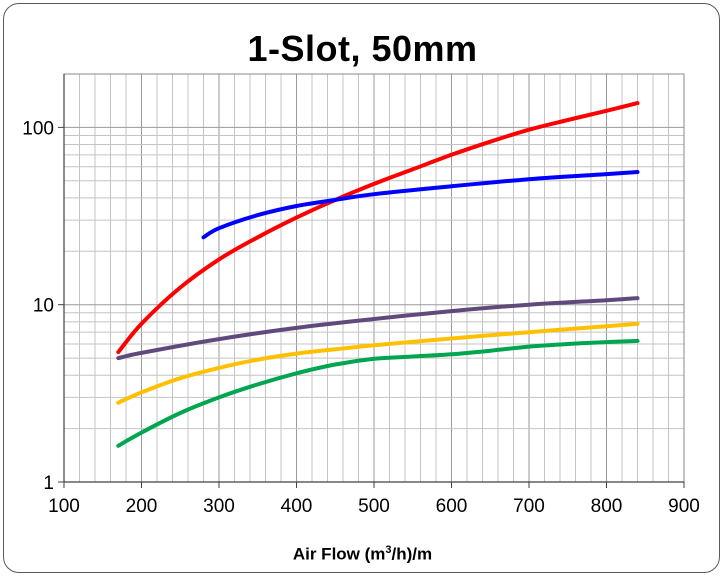 This screenshot has height=578, width=725. What do you see at coordinates (684, 506) in the screenshot?
I see `x-tick-label: 900` at bounding box center [684, 506].